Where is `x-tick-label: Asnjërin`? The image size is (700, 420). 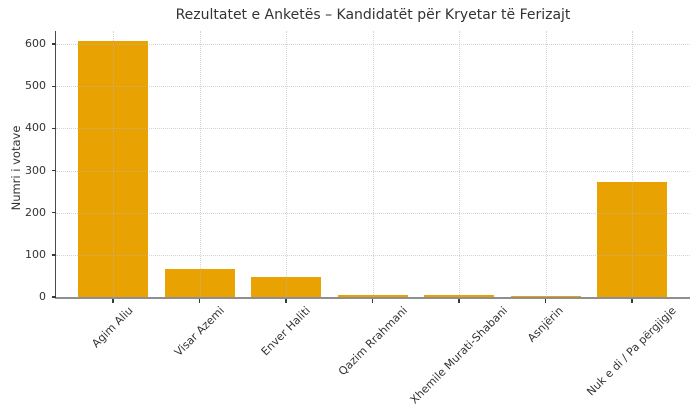 x-tick-label: Asnjërin is located at coordinates (546, 324).